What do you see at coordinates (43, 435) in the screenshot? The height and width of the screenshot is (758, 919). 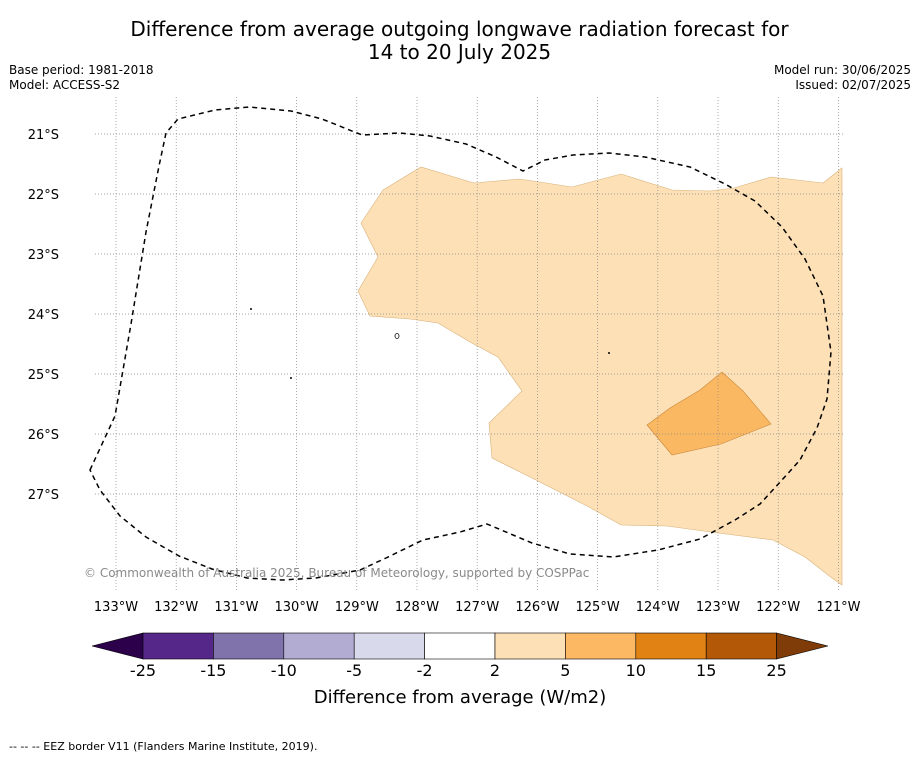 I see `latitude-label: 26°S` at bounding box center [43, 435].